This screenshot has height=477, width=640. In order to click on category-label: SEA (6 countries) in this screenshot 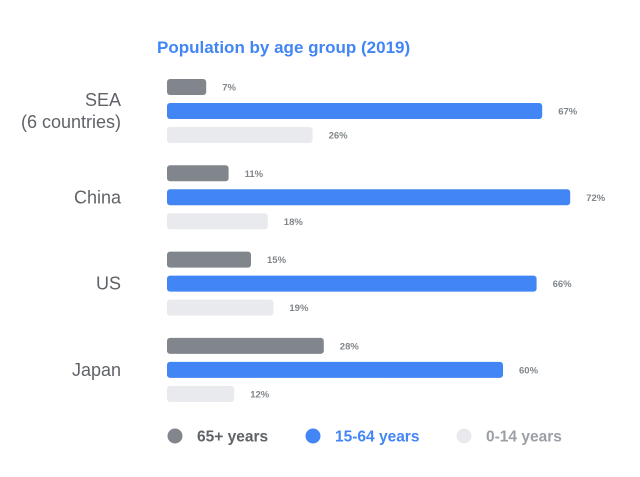, I will do `click(71, 111)`.